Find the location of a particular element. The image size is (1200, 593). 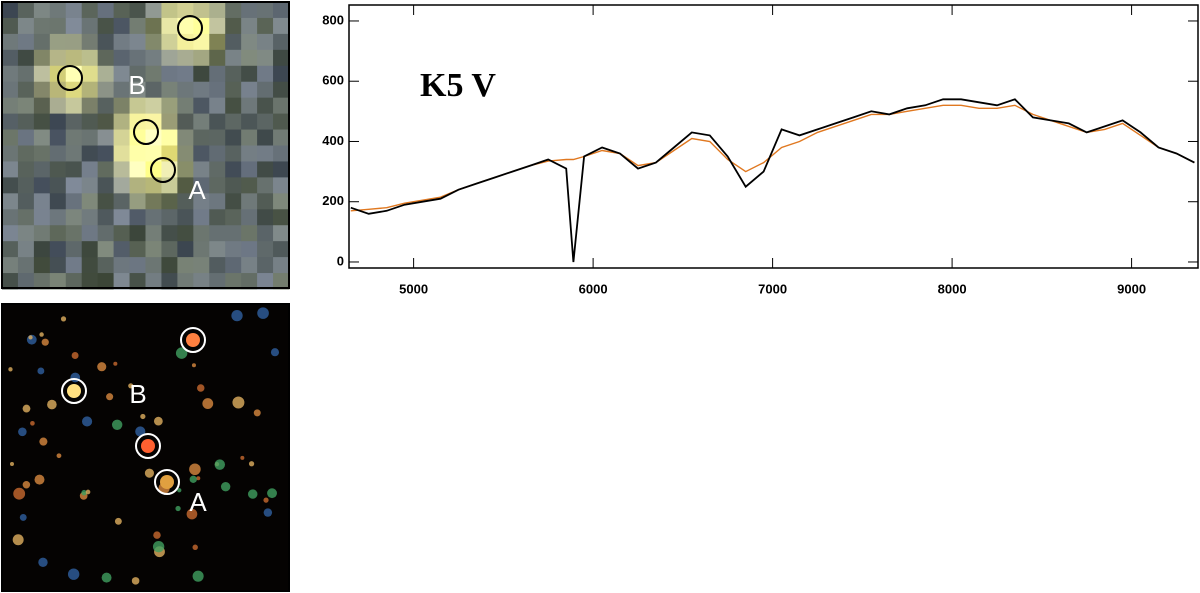

image-label: B is located at coordinates (136, 85).